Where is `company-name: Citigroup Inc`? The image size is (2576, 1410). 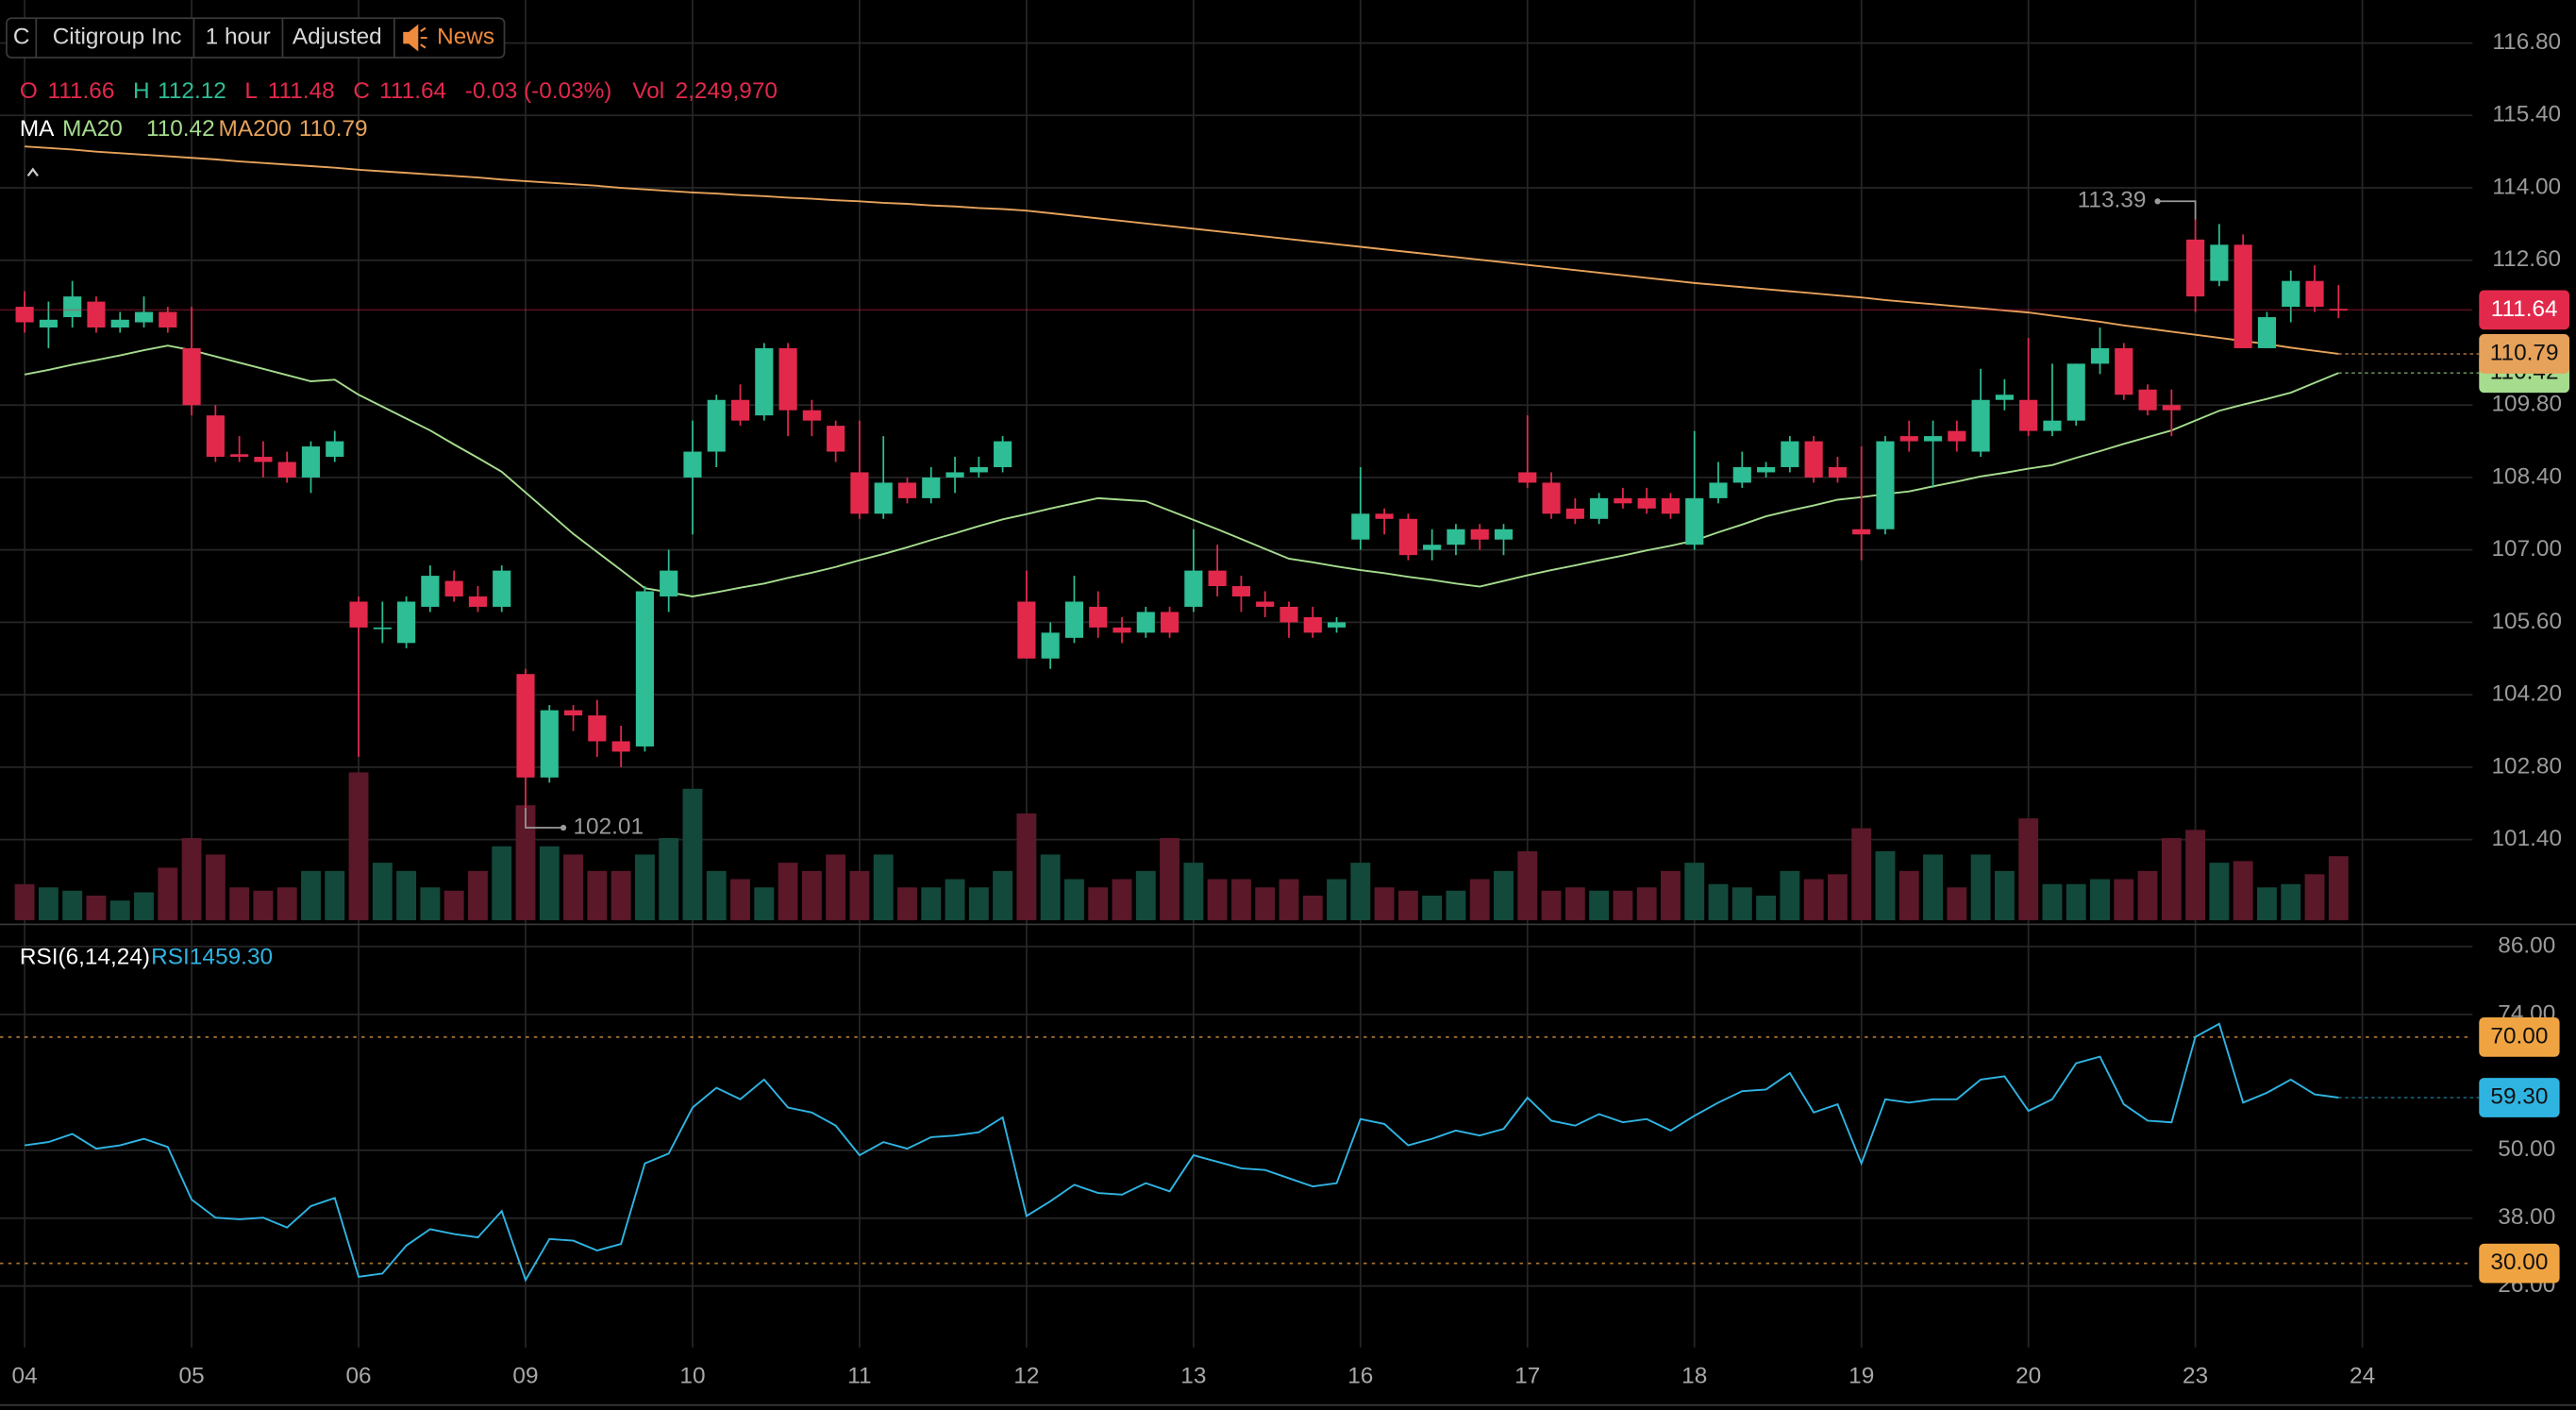
company-name: Citigroup Inc is located at coordinates (117, 37).